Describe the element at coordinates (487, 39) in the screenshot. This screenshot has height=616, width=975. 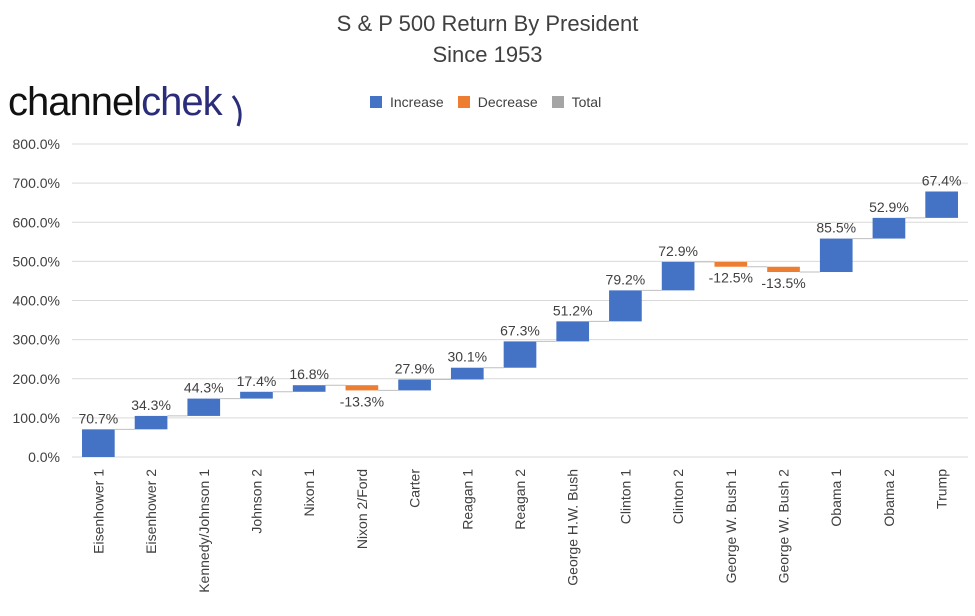
I see `chart-title: S & P 500 Return By President Since 1953` at that location.